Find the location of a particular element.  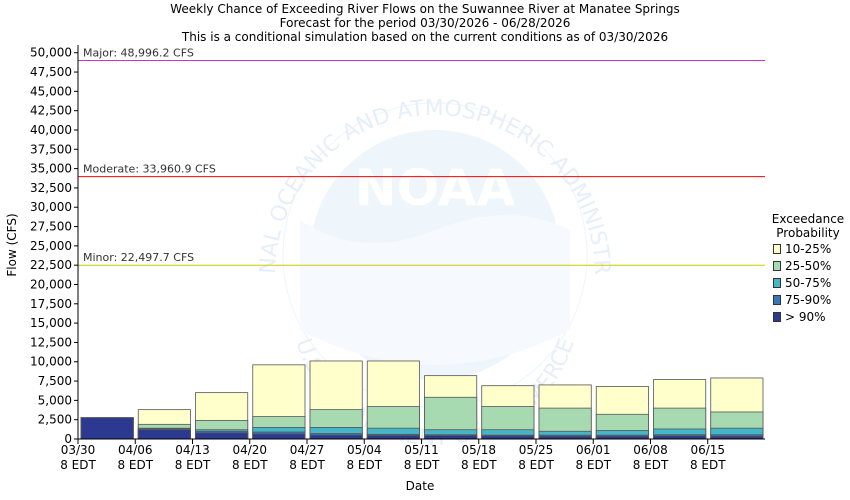

y-tick-label-19: 47,500 is located at coordinates (51, 72).